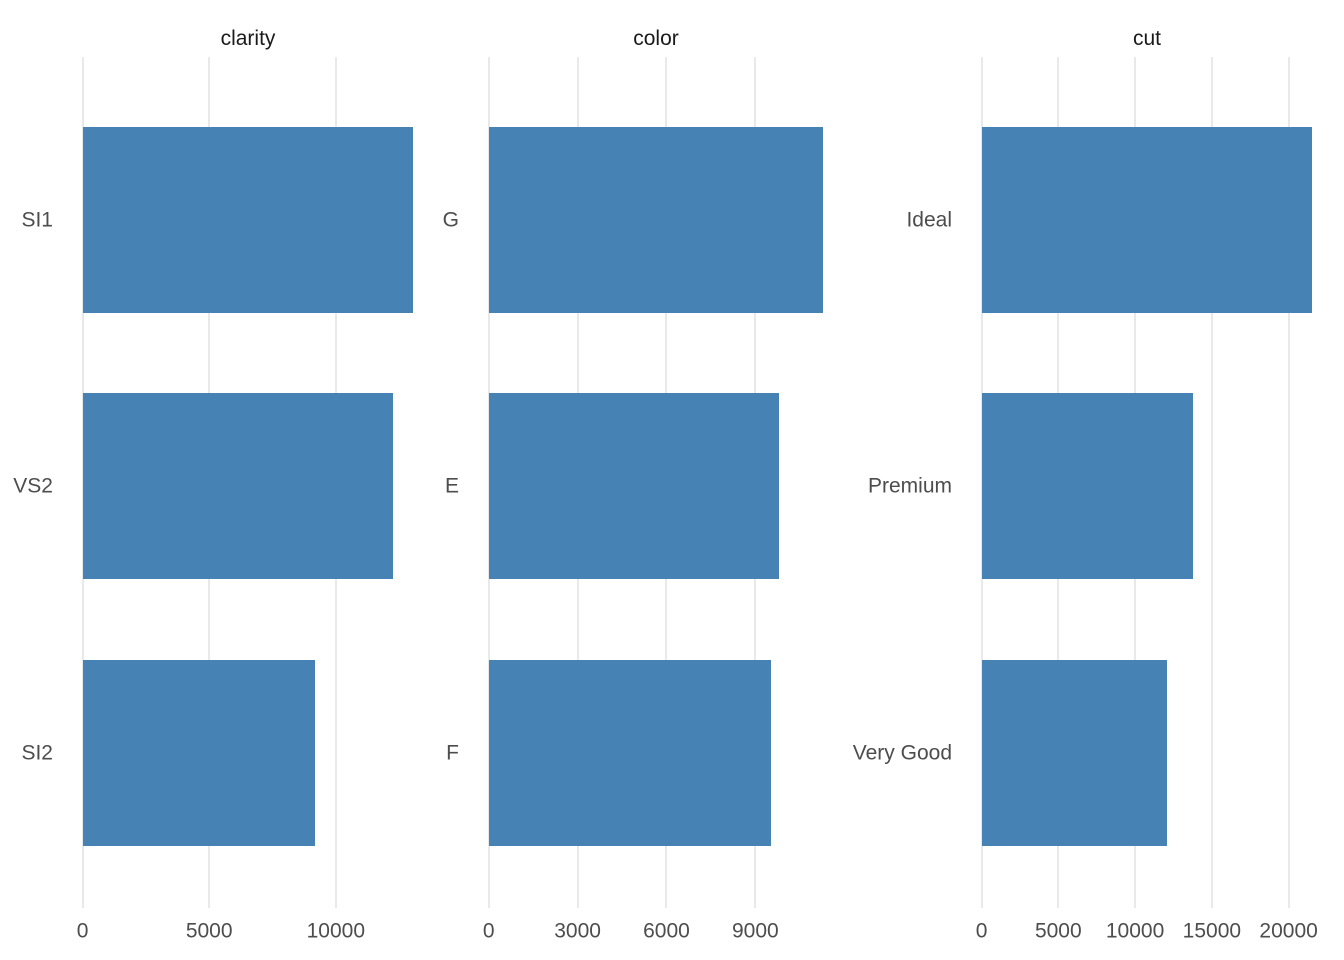 This screenshot has width=1344, height=960. I want to click on y-axis-label-E: E, so click(451, 486).